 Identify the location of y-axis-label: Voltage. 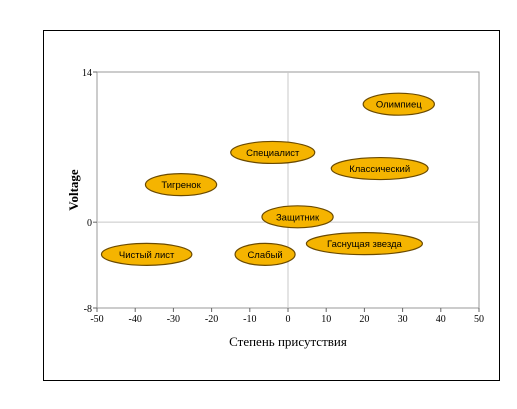
(73, 190).